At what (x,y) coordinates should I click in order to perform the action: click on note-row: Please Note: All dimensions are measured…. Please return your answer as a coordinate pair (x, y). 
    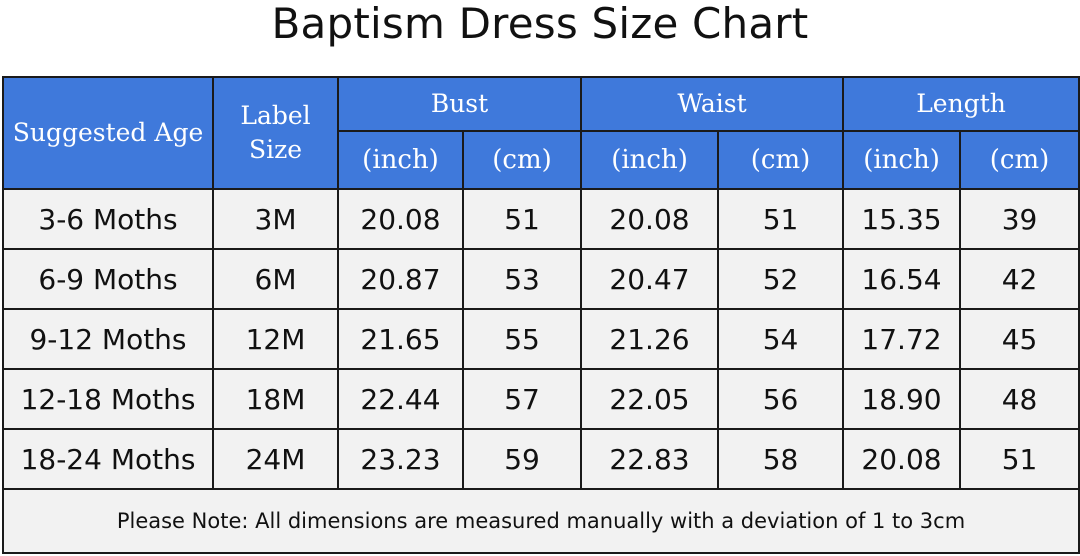
    Looking at the image, I should click on (540, 521).